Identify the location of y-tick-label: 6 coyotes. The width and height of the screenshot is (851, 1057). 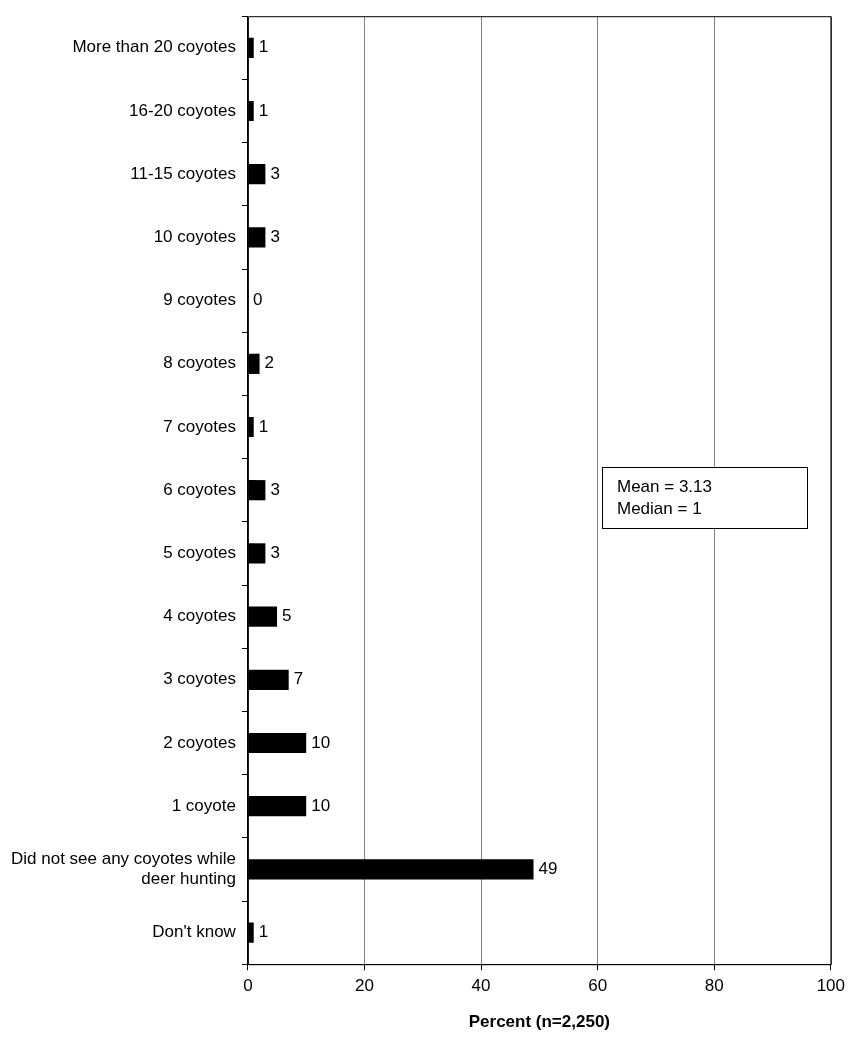
(199, 489).